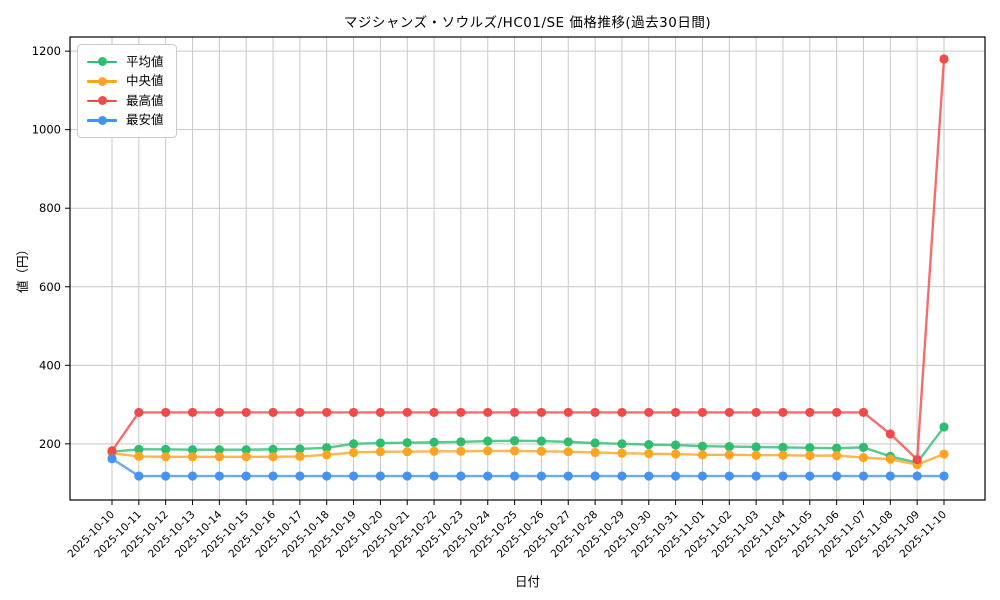  What do you see at coordinates (102, 62) in the screenshot?
I see `average-line-marker-icon` at bounding box center [102, 62].